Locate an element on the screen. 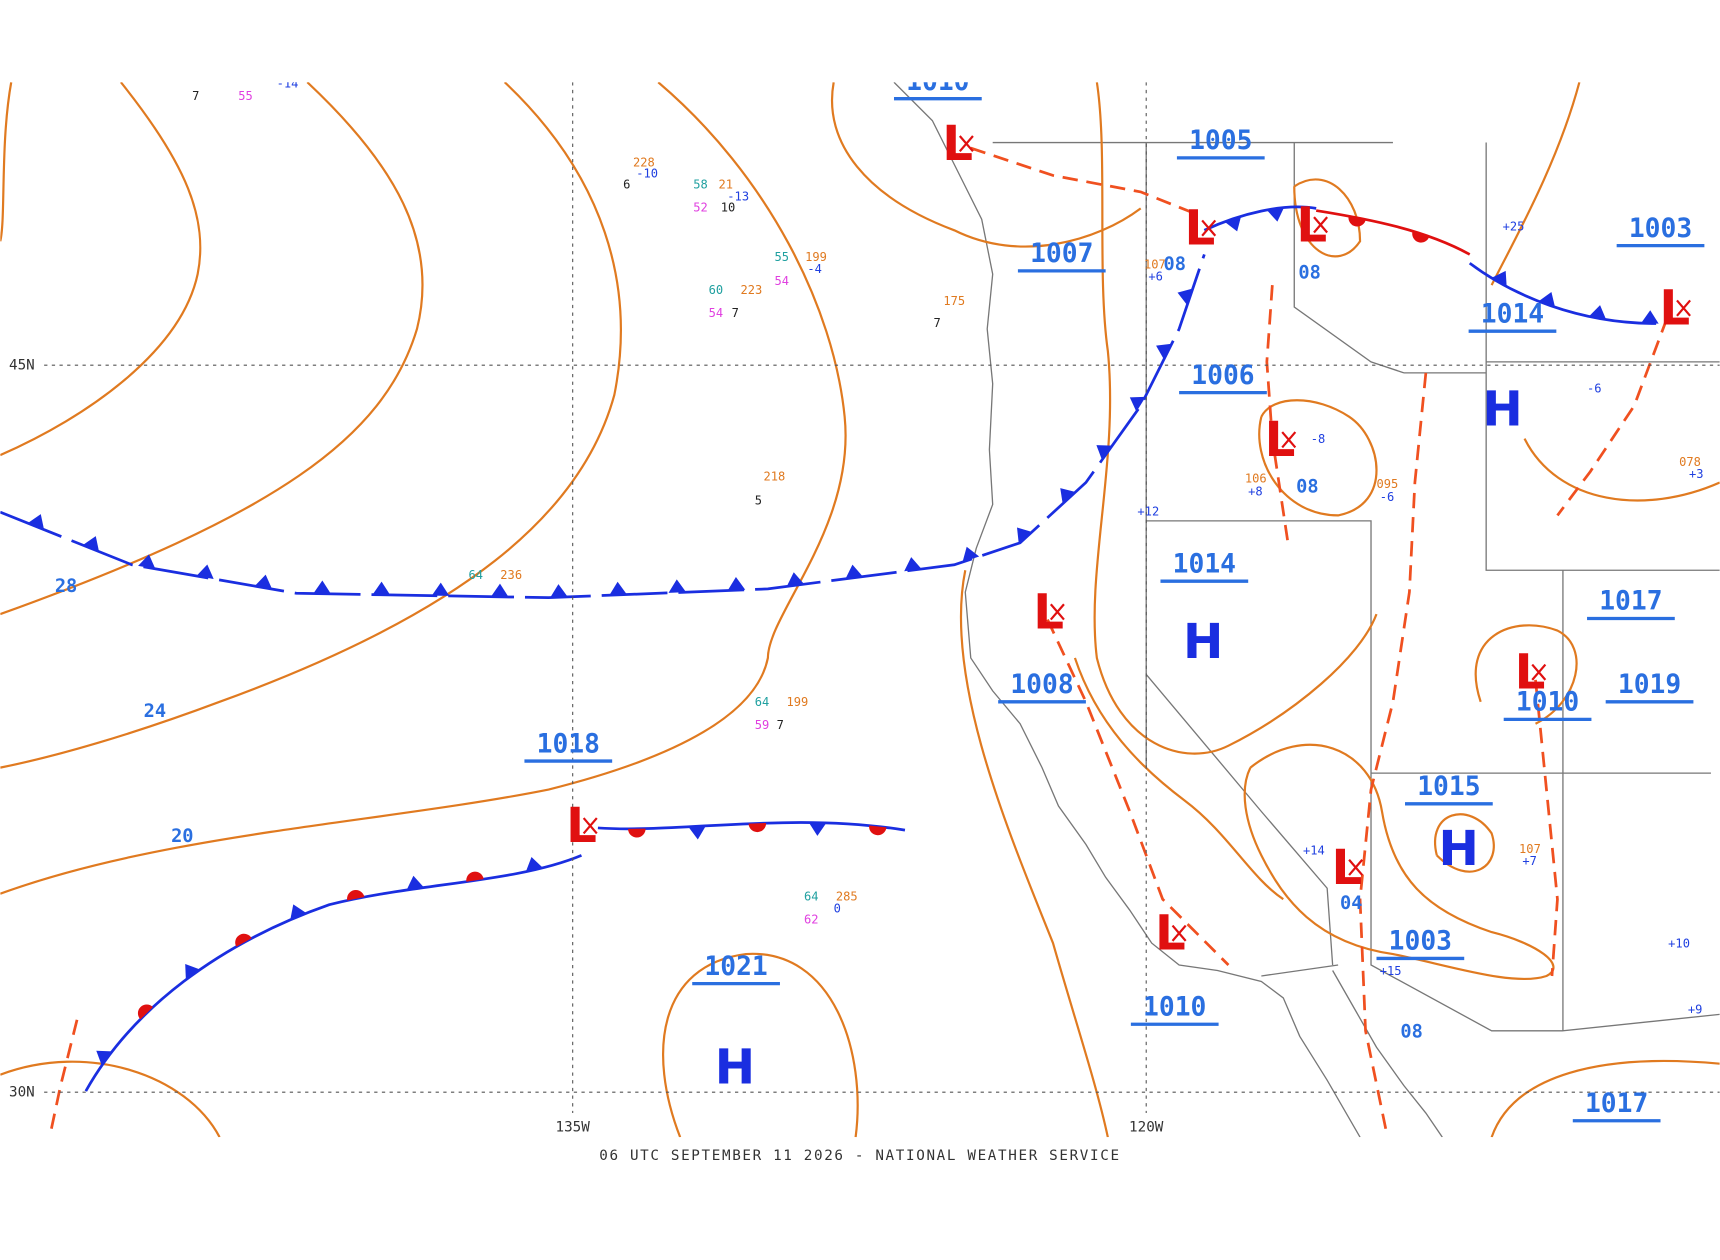 Image resolution: width=1720 pixels, height=1260 pixels. station-value: +15 is located at coordinates (1391, 971).